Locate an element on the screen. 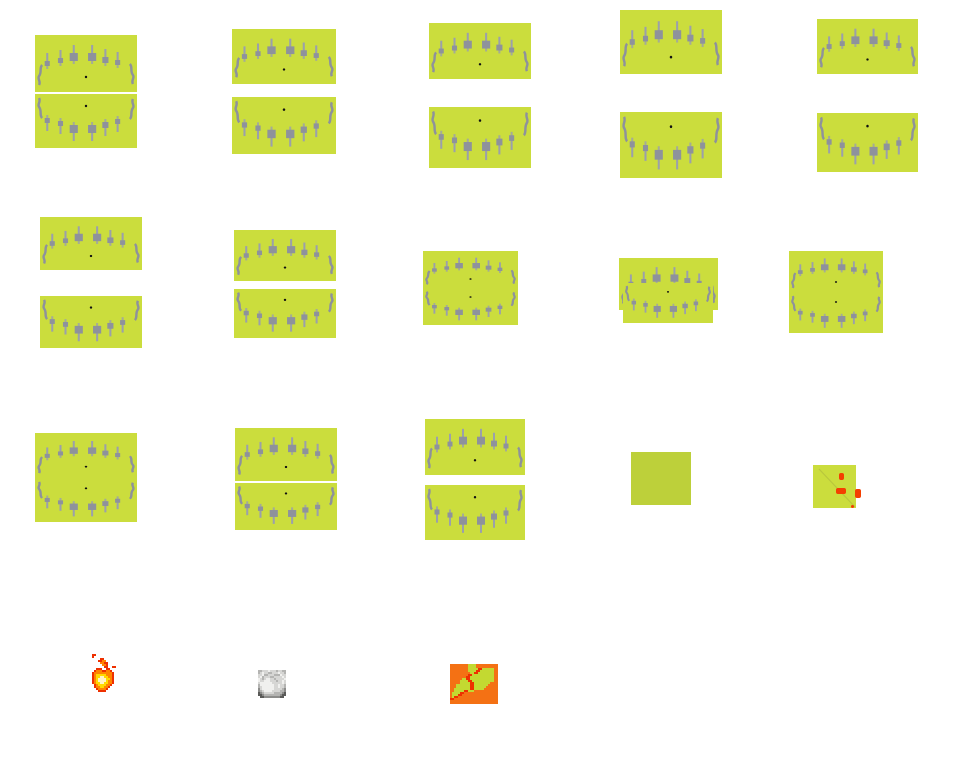 The height and width of the screenshot is (768, 960). red-spot-marks is located at coordinates (837, 486).